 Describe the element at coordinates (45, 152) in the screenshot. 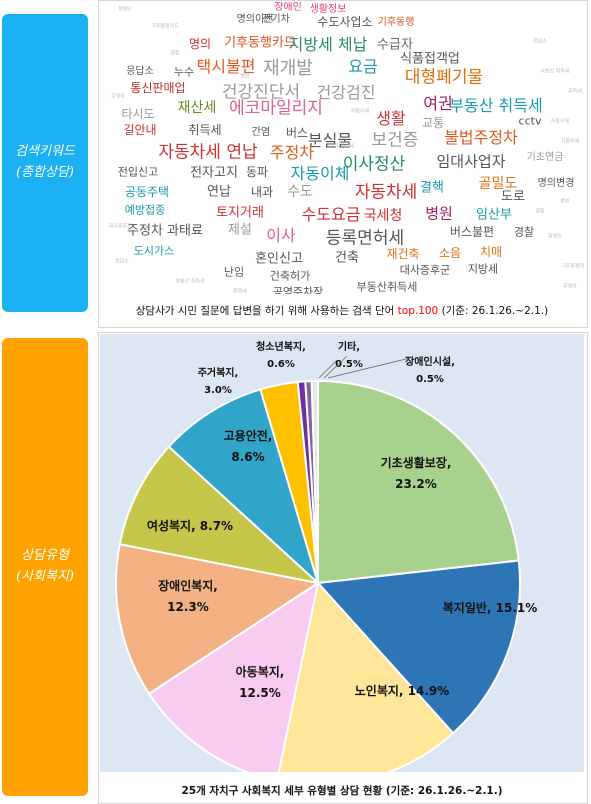

I see `keyword-label-line1: 검색키워드` at that location.